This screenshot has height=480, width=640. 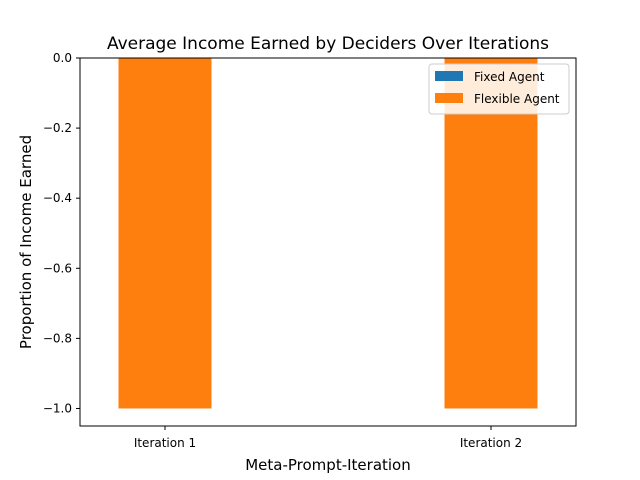 What do you see at coordinates (449, 76) in the screenshot?
I see `legend-swatch-fixed-agent` at bounding box center [449, 76].